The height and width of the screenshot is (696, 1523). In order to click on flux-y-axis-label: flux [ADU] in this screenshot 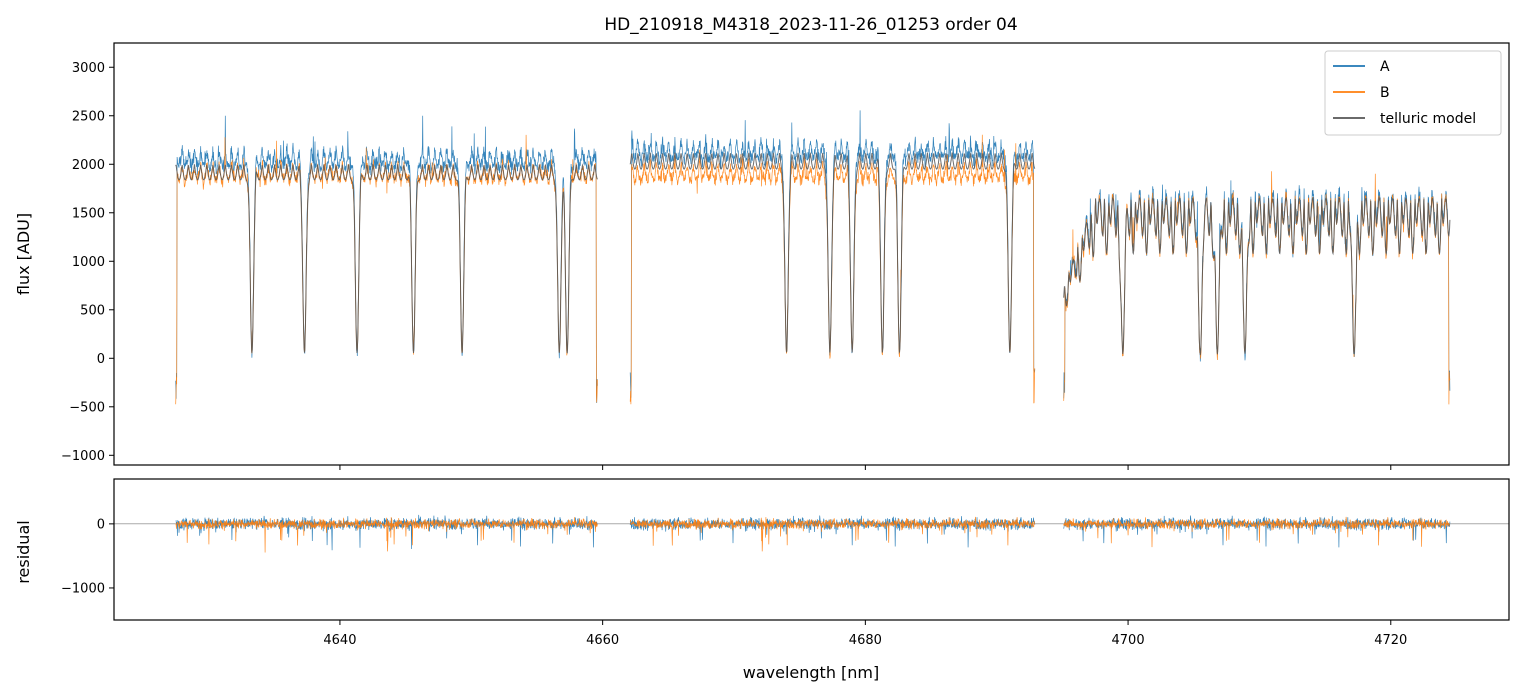, I will do `click(23, 254)`.